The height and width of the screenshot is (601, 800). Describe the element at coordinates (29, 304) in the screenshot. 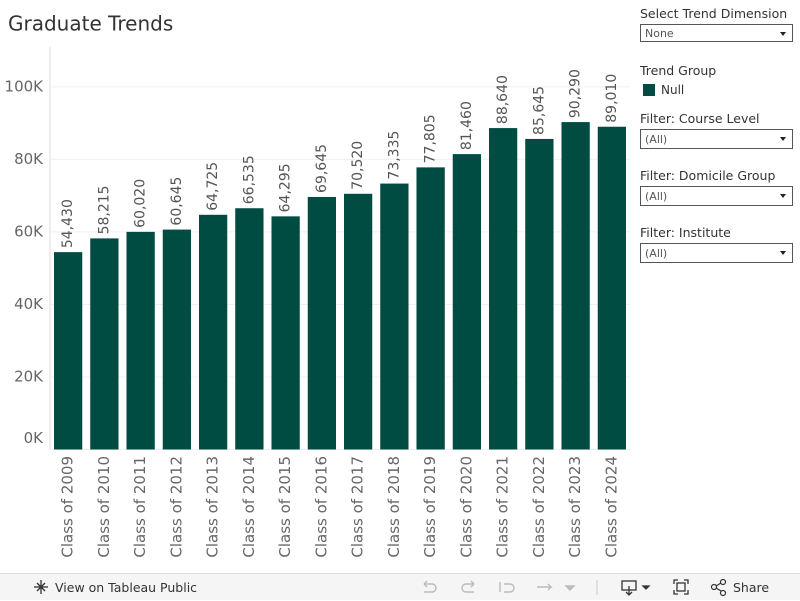

I see `y-tick-label: 40K` at that location.